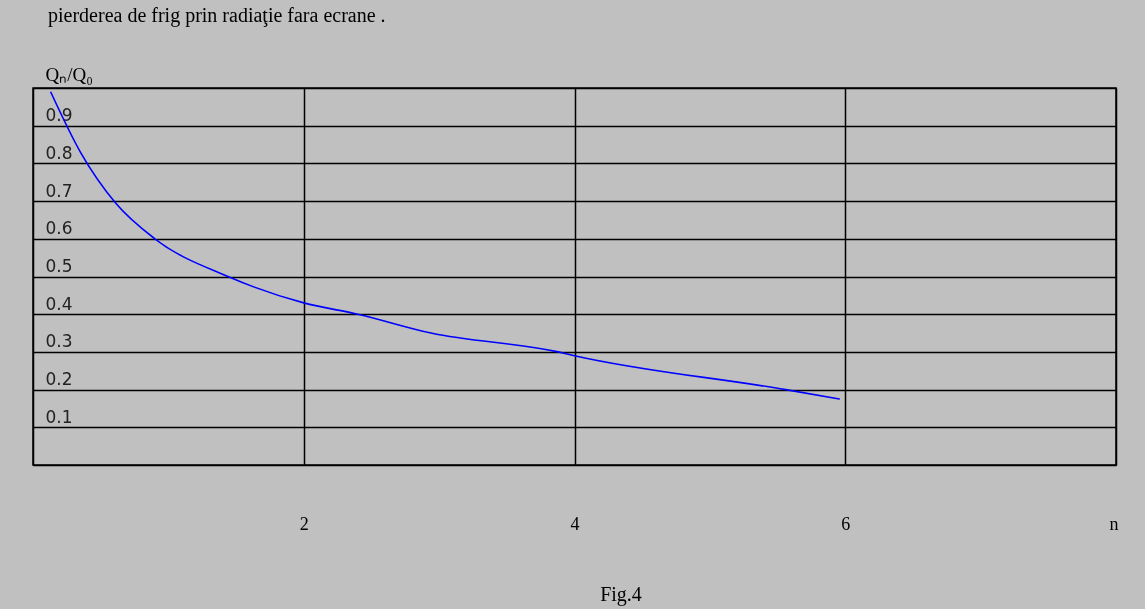 This screenshot has height=609, width=1145. I want to click on y-tick-label: 0.7, so click(59, 190).